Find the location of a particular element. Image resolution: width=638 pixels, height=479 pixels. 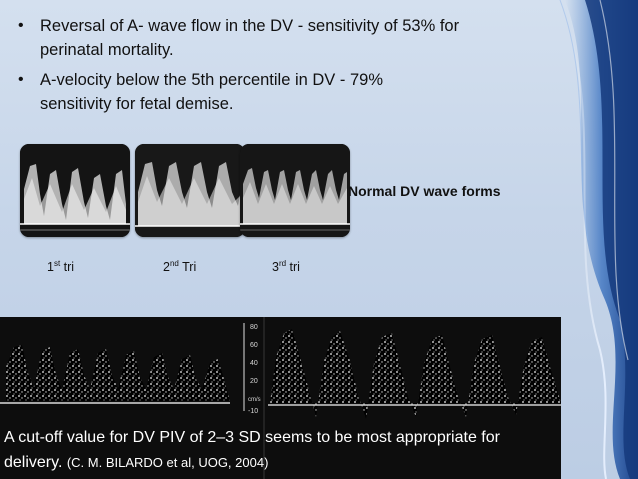

scale-label: 80 is located at coordinates (254, 327).